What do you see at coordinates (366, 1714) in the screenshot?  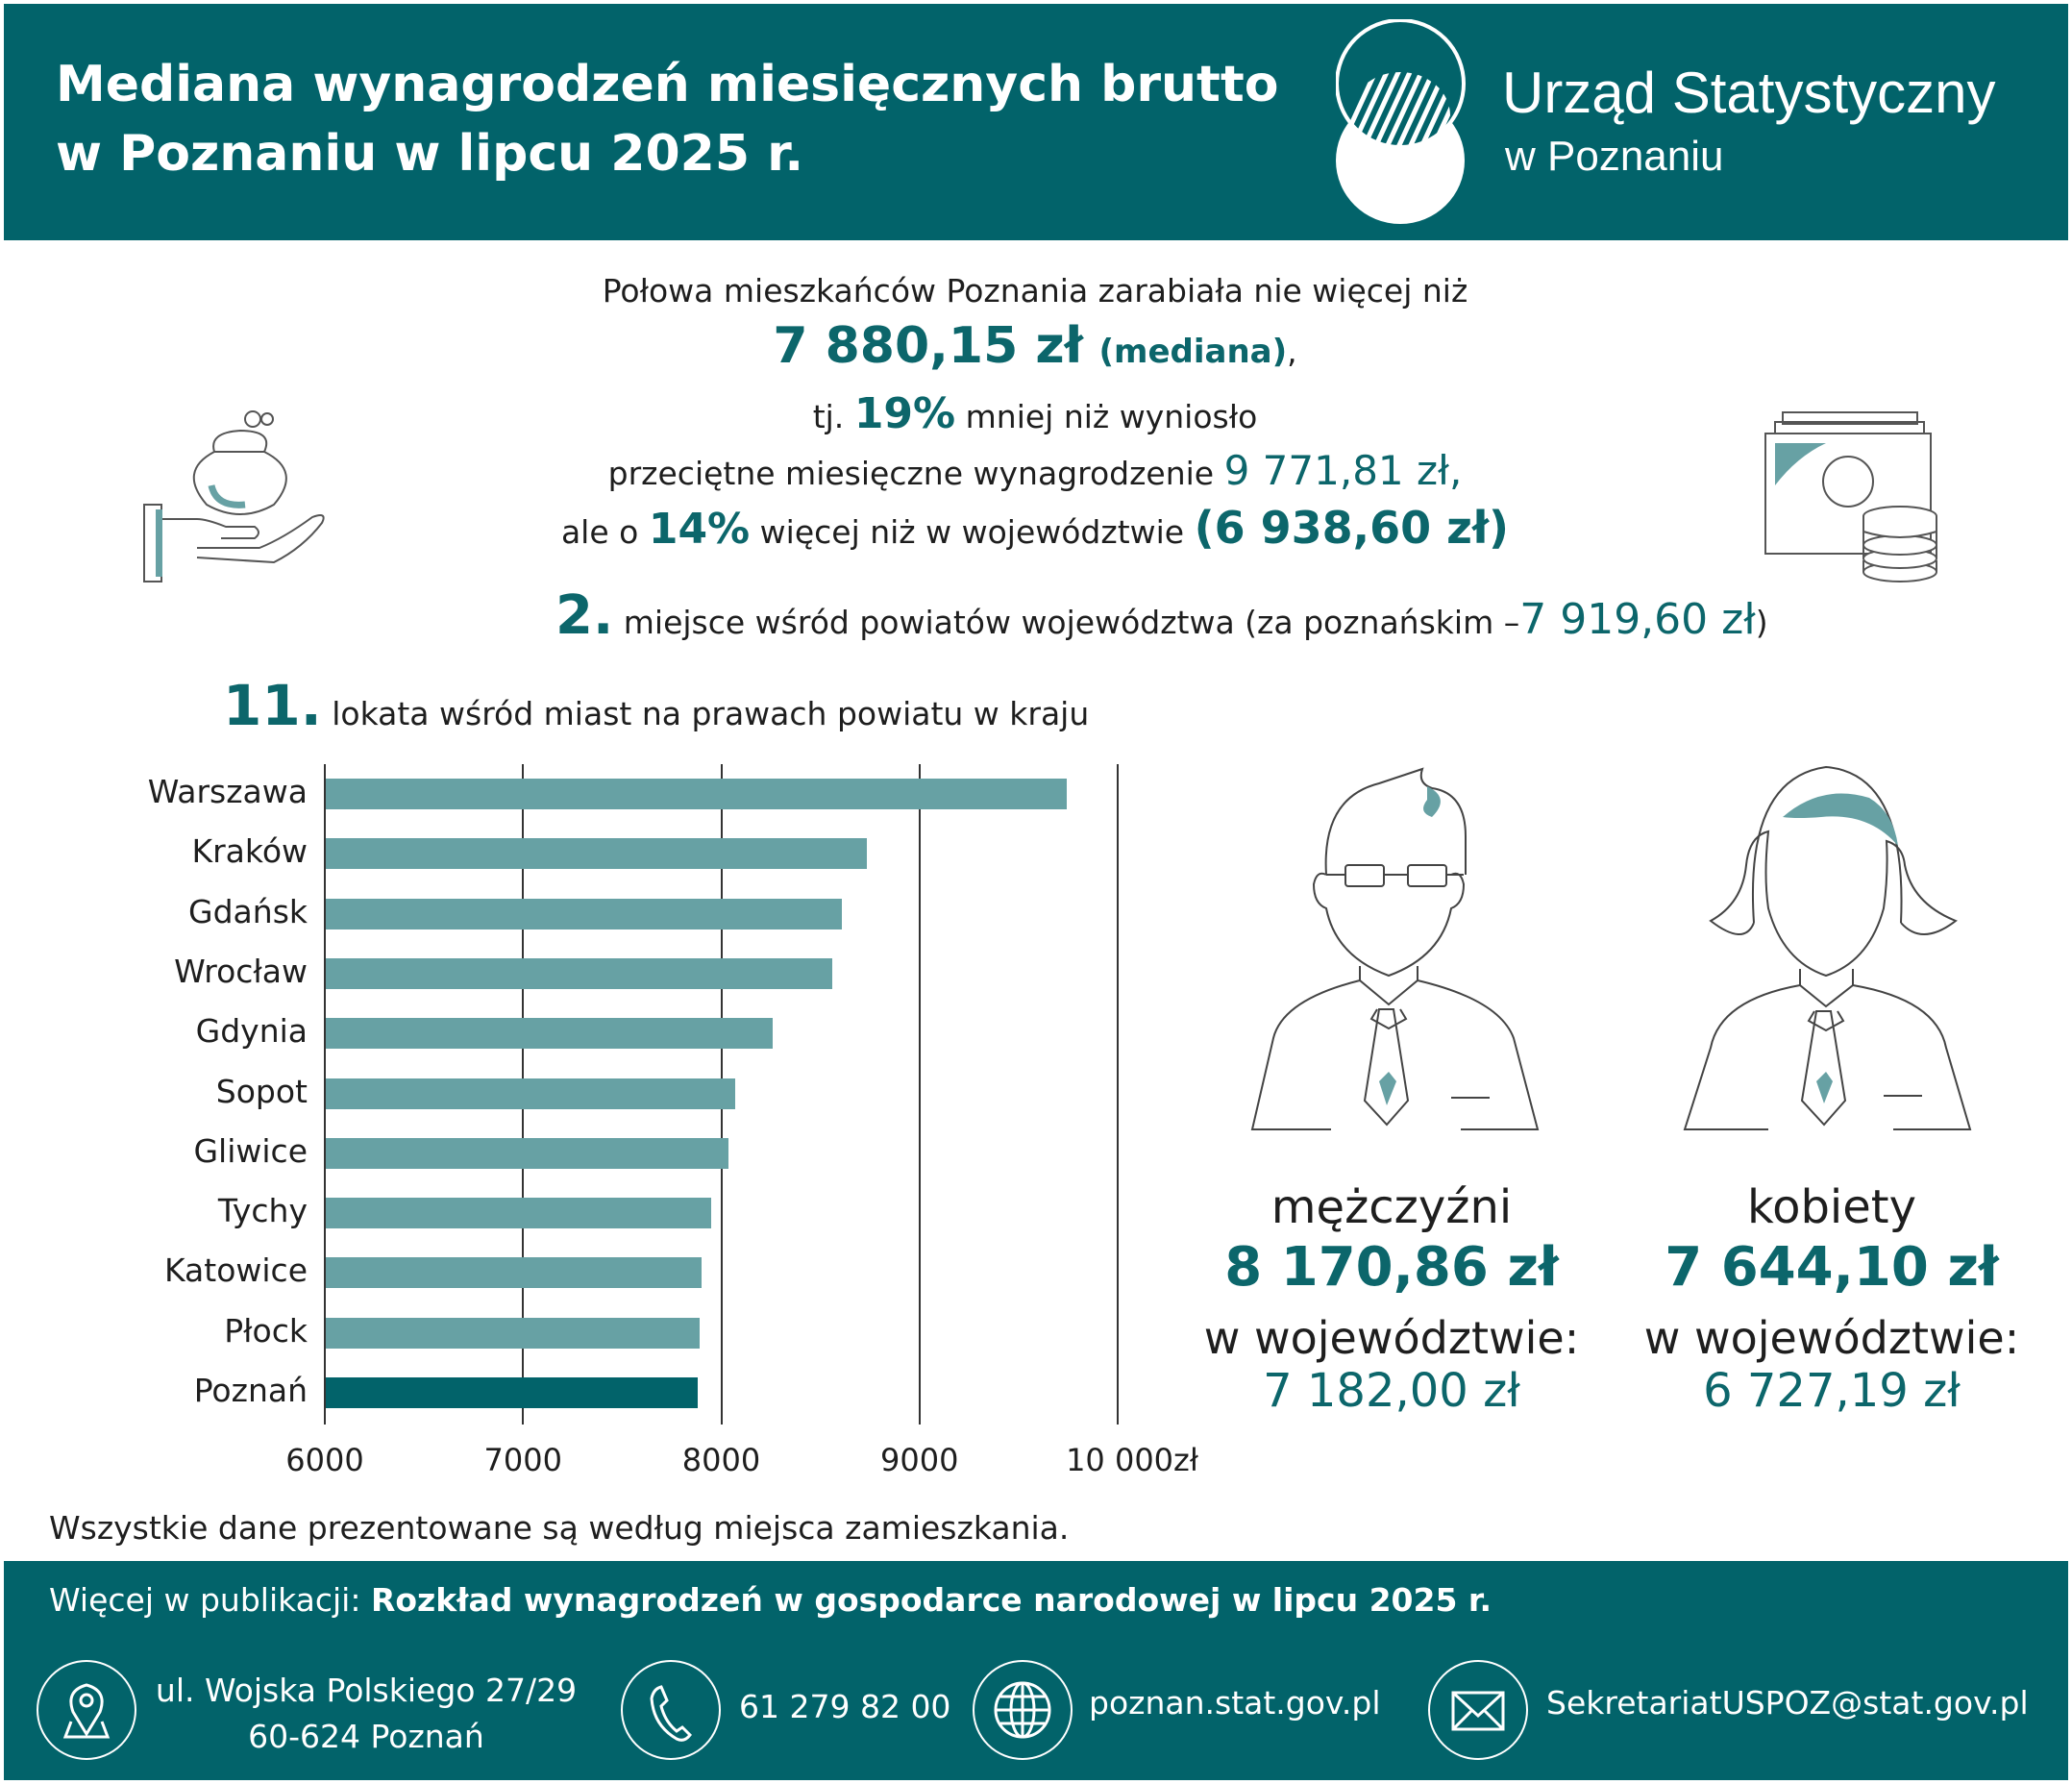 I see `address: ul. Wojska Polskiego 27/29 60-624 Poznań` at bounding box center [366, 1714].